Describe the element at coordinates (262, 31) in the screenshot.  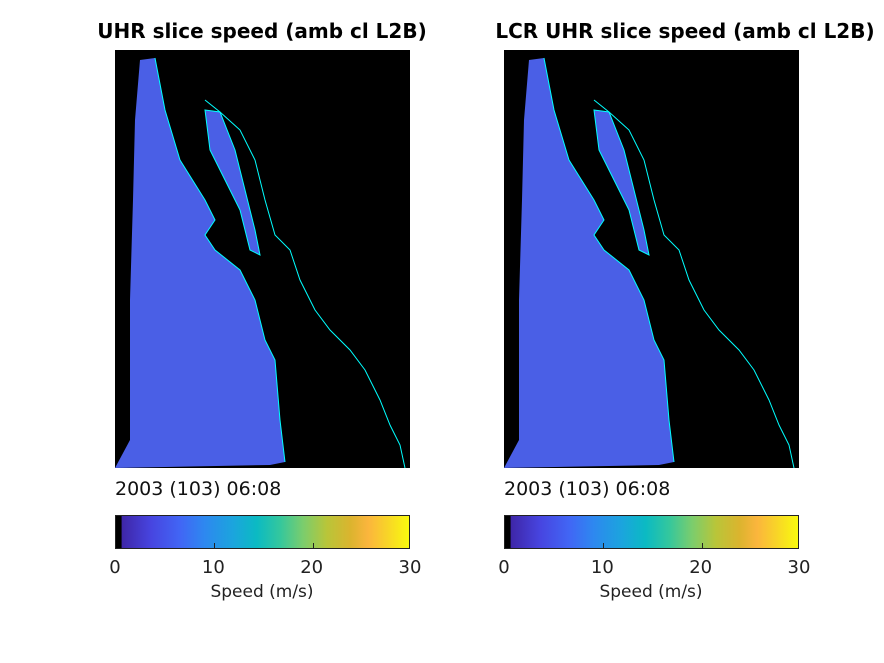
I see `plot-title: UHR slice speed (amb cl L2B)` at that location.